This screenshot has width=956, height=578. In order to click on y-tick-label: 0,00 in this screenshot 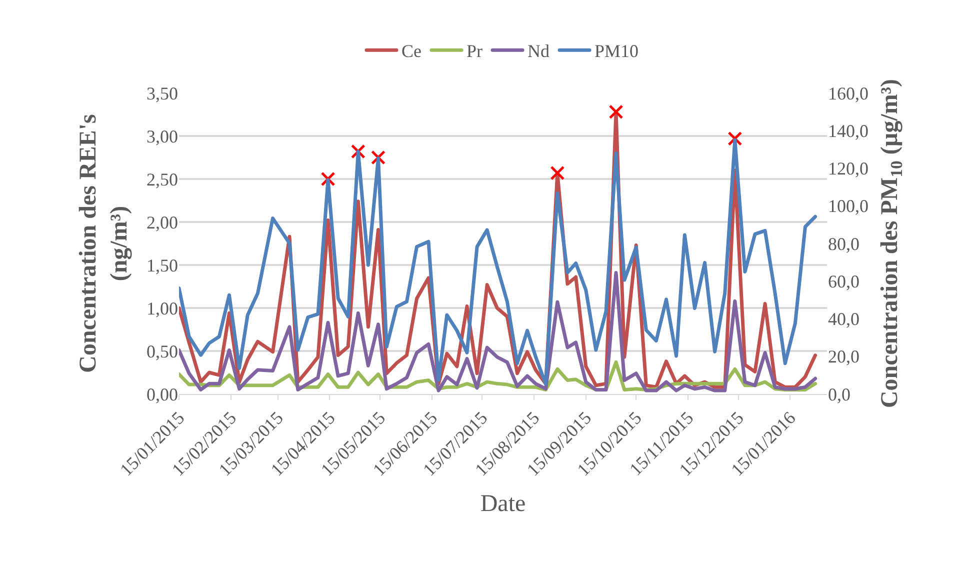, I will do `click(162, 394)`.